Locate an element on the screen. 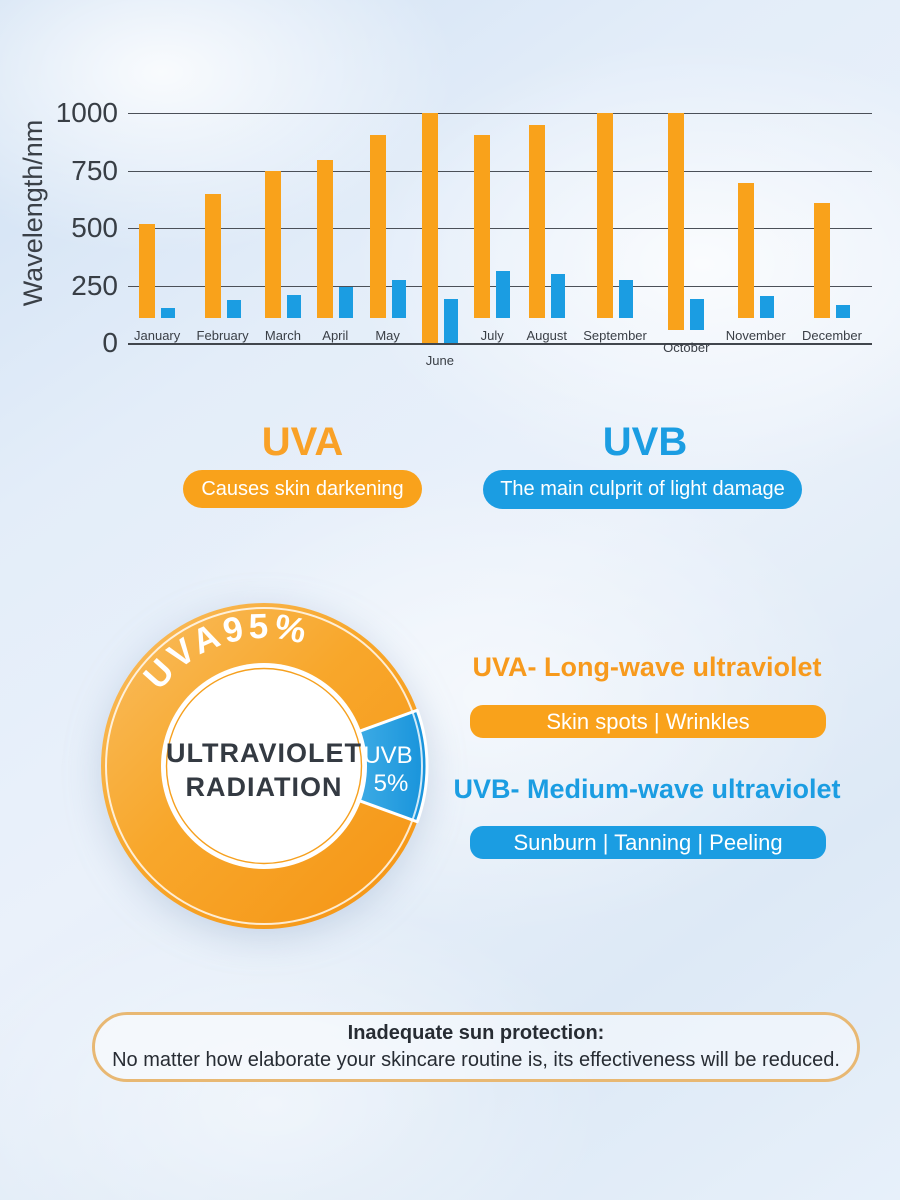 Image resolution: width=900 pixels, height=1200 pixels. bar-uvb-october is located at coordinates (697, 315).